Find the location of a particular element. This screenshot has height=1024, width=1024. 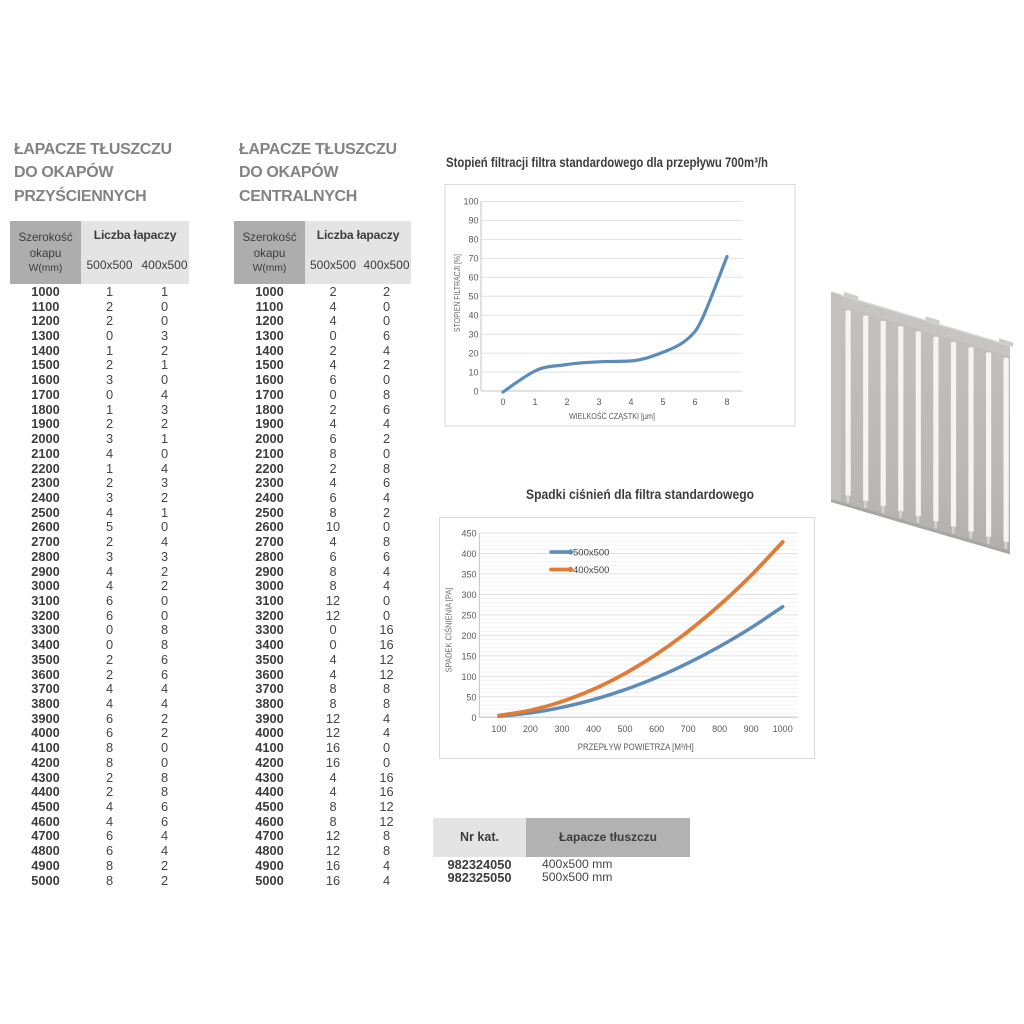

svg-text: 90 is located at coordinates (473, 221).